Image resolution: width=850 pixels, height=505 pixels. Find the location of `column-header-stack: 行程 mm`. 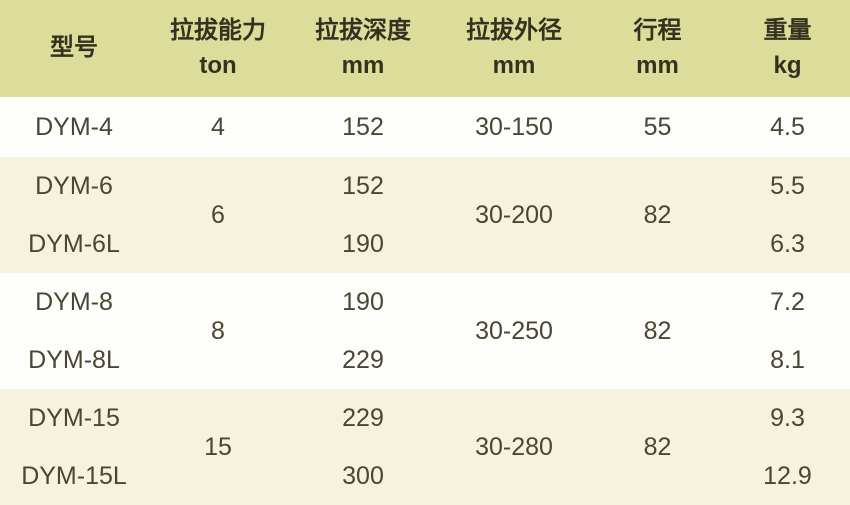

column-header-stack: 行程 mm is located at coordinates (657, 48).